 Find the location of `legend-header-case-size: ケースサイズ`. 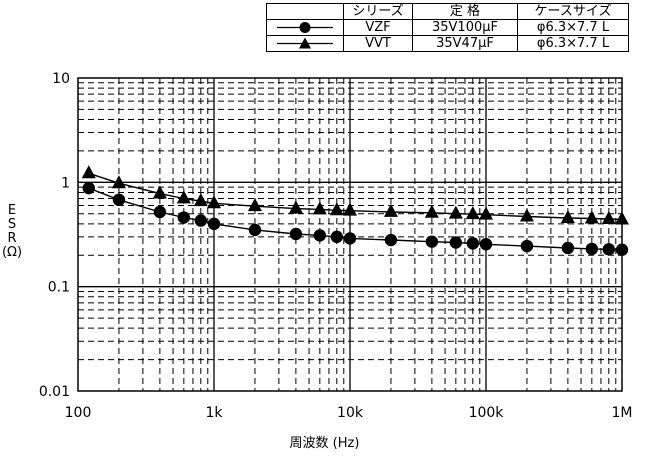

legend-header-case-size: ケースサイズ is located at coordinates (573, 11).